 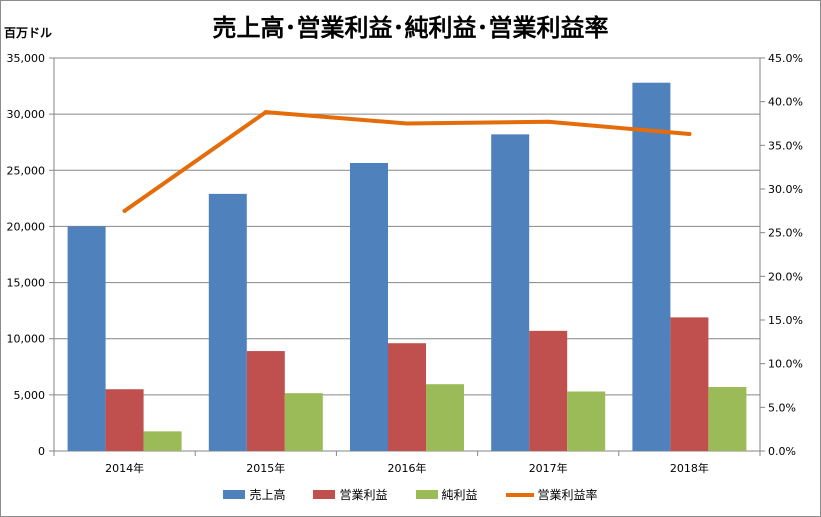 What do you see at coordinates (41, 451) in the screenshot?
I see `y-left-tick-label: 0` at bounding box center [41, 451].